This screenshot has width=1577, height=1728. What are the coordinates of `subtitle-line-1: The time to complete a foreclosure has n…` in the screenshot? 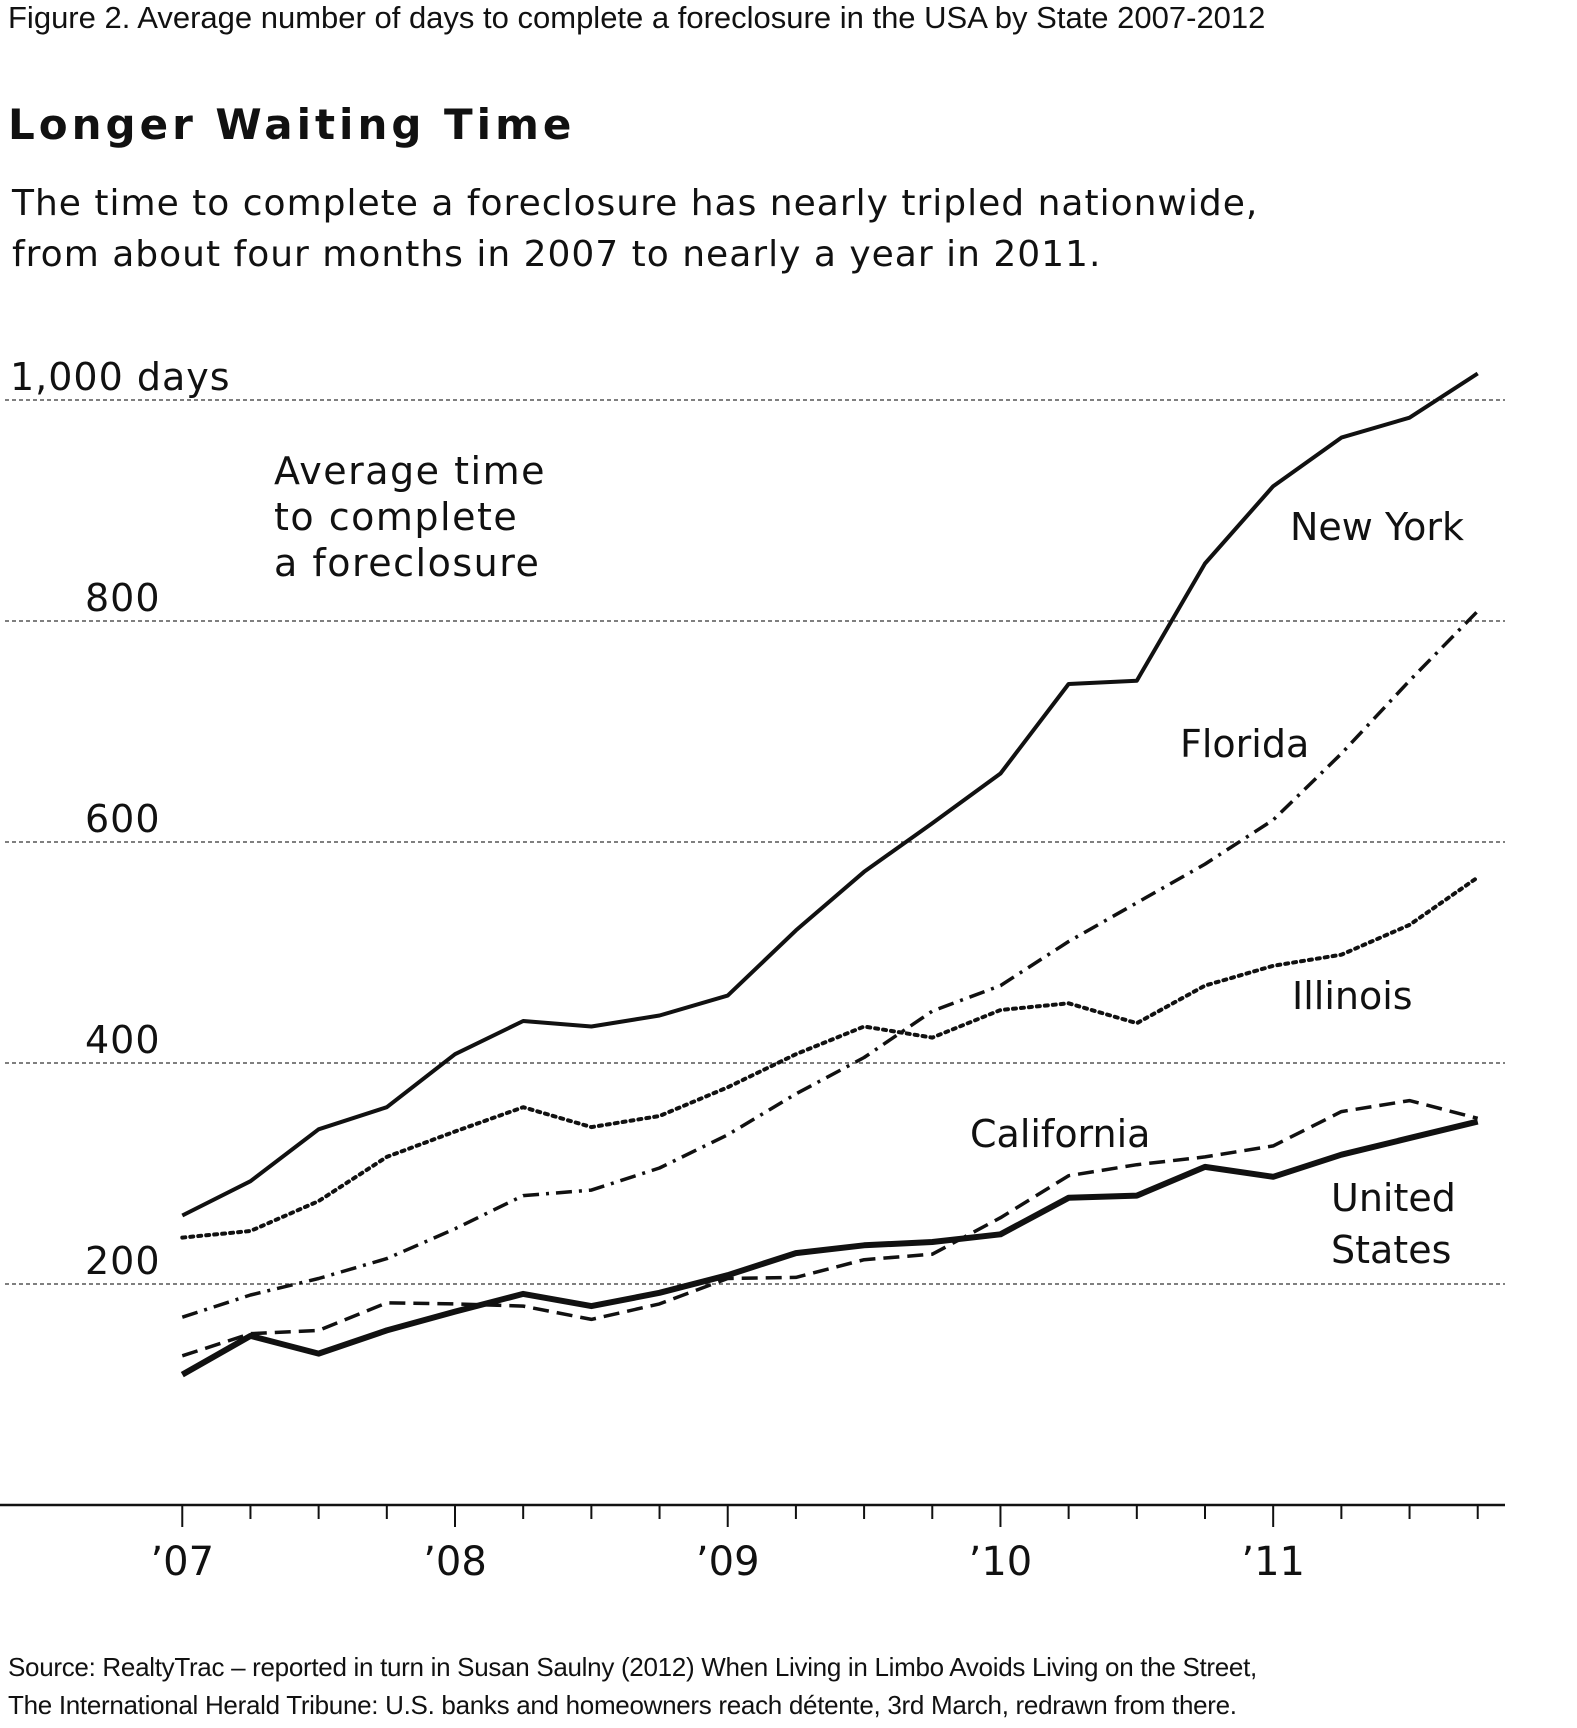 It's located at (635, 203).